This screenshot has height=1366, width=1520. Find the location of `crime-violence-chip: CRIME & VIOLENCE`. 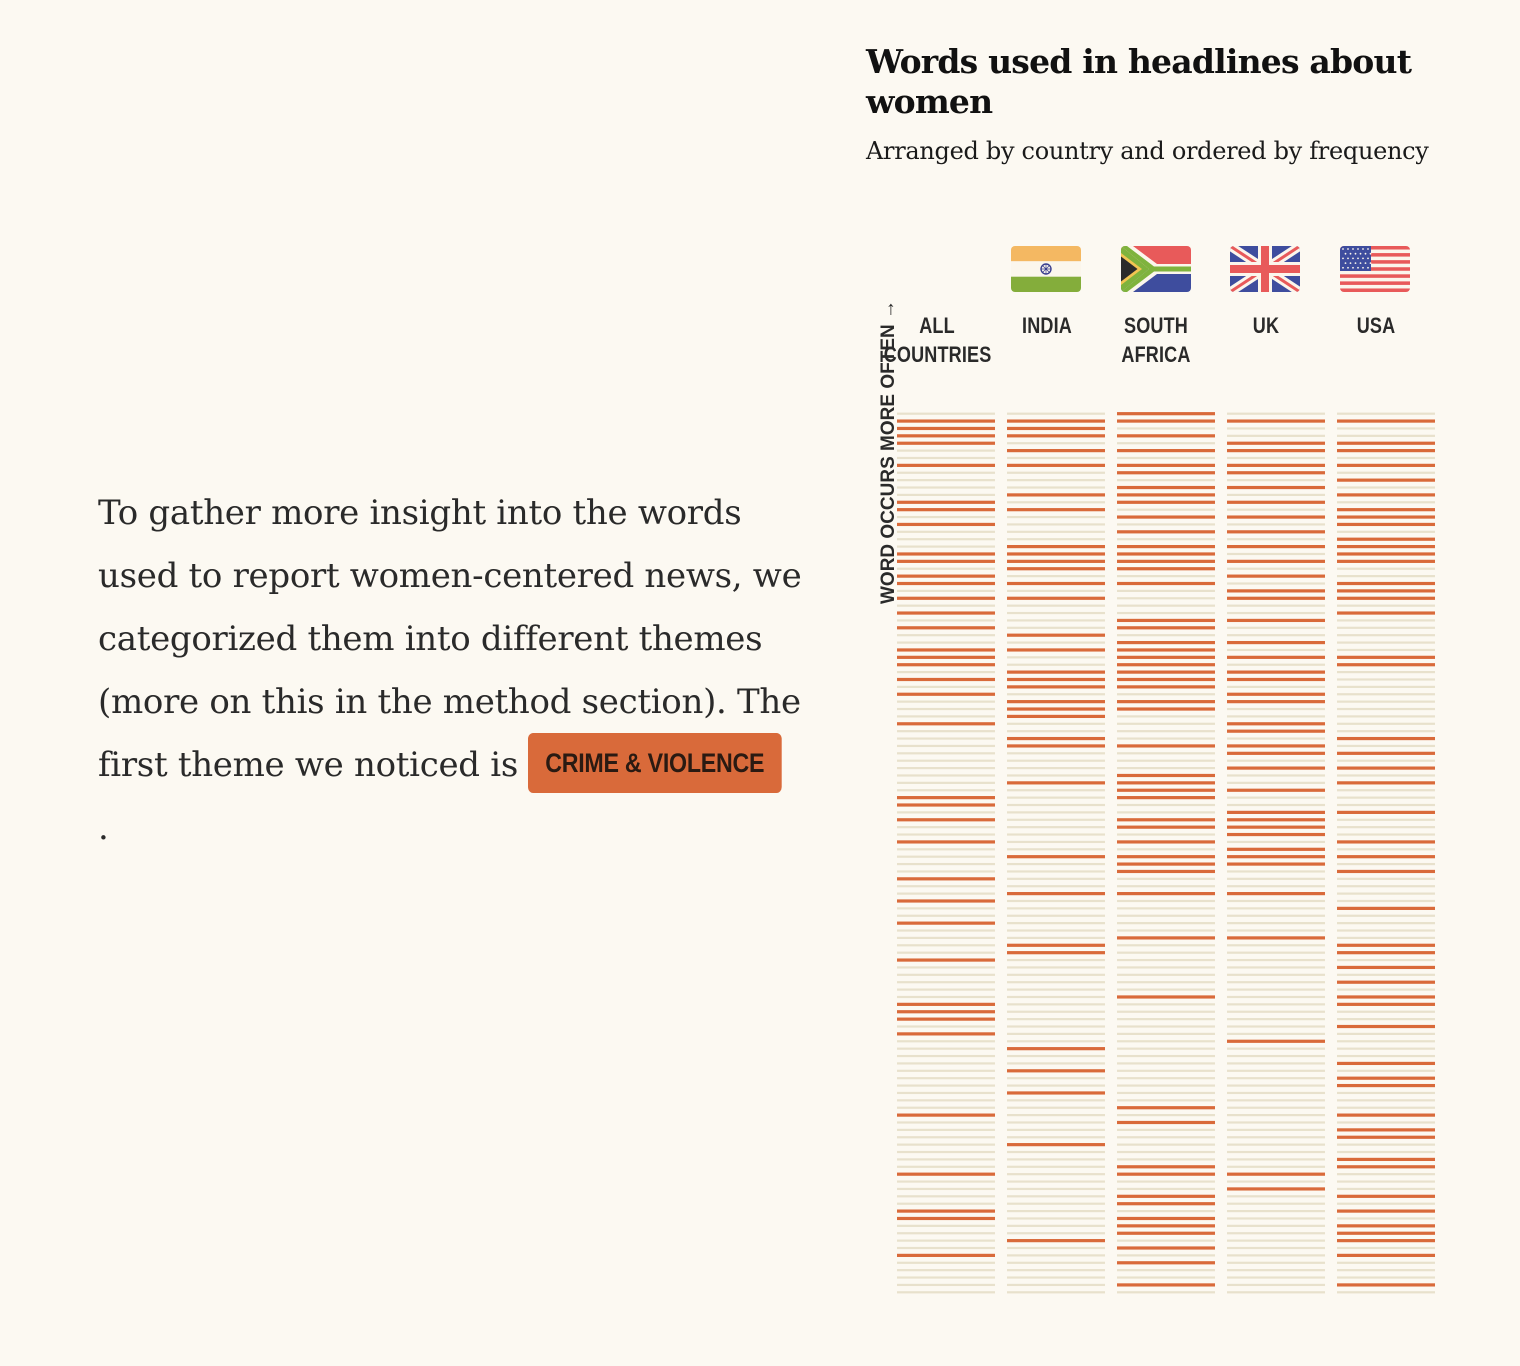

crime-violence-chip: CRIME & VIOLENCE is located at coordinates (655, 763).